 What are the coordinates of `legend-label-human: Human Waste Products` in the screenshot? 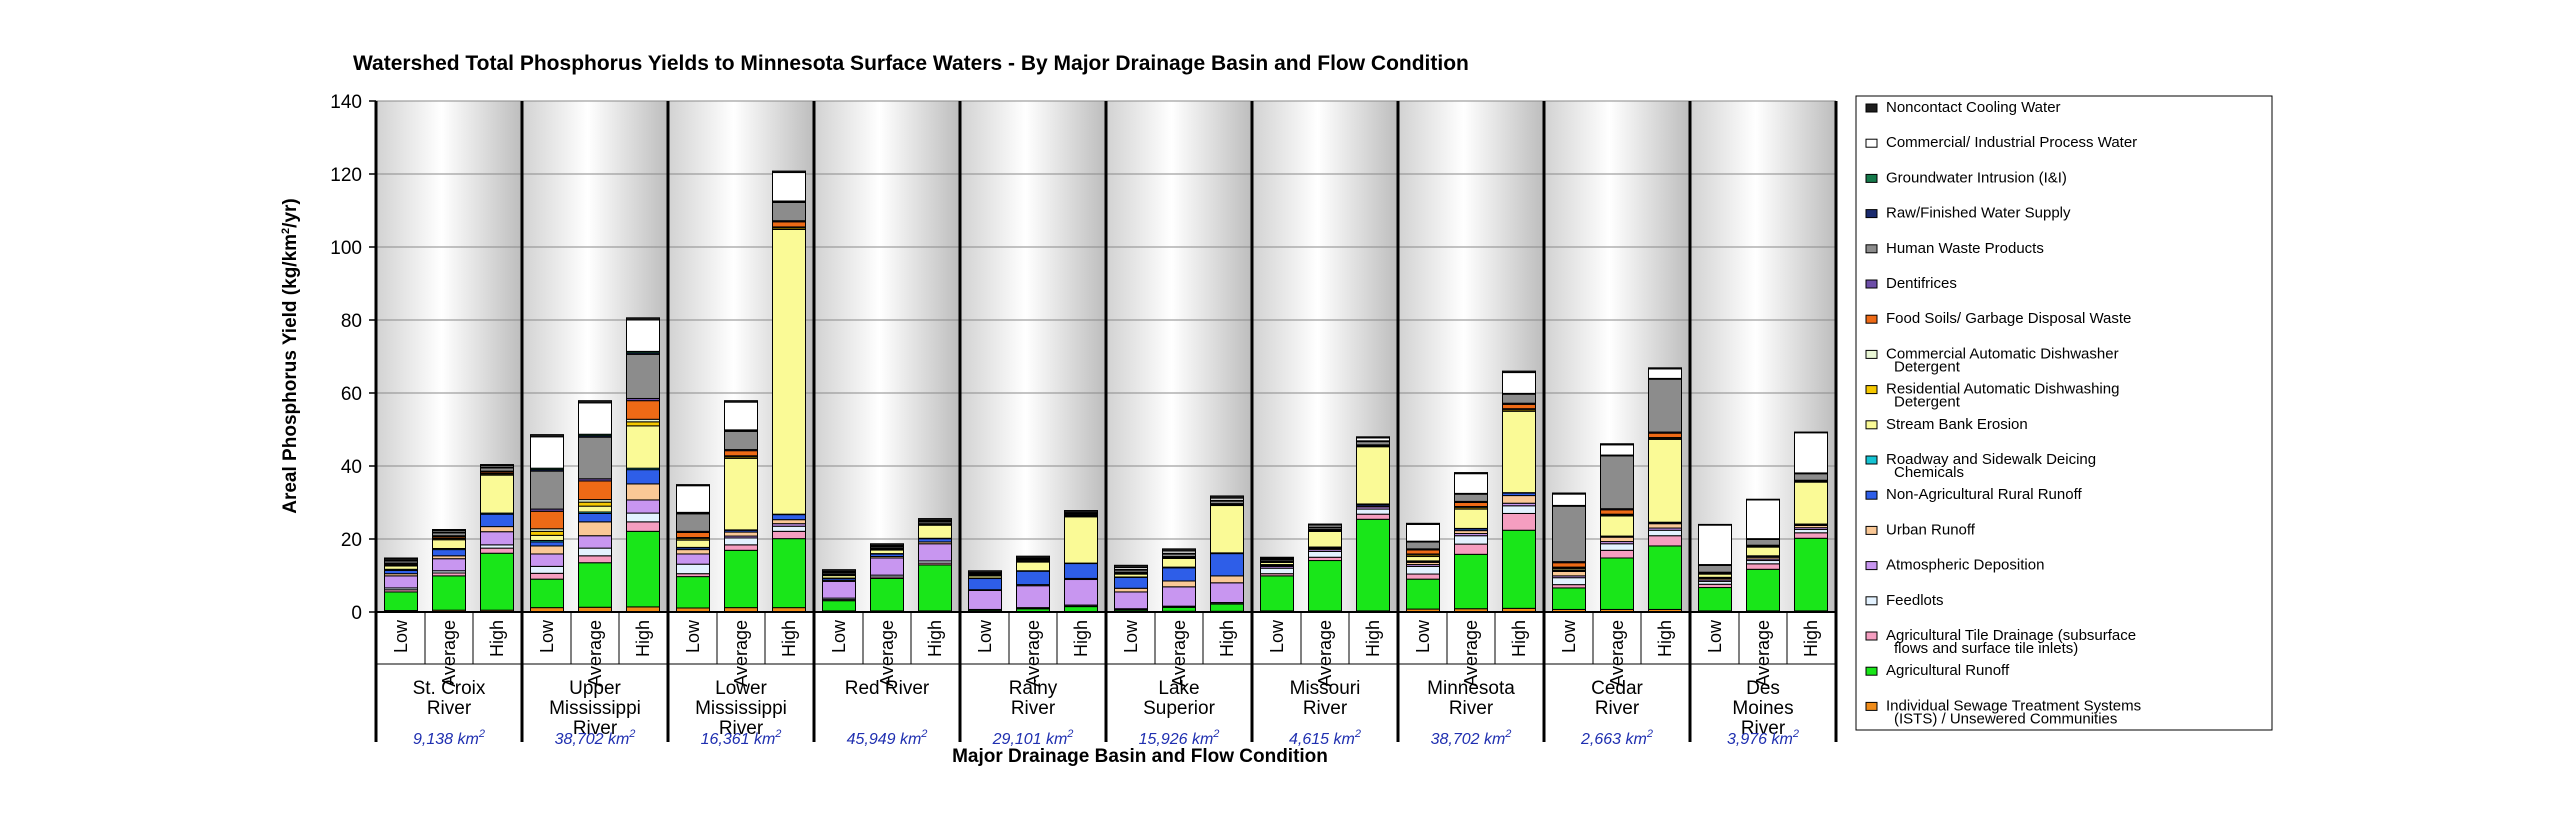 It's located at (1965, 248).